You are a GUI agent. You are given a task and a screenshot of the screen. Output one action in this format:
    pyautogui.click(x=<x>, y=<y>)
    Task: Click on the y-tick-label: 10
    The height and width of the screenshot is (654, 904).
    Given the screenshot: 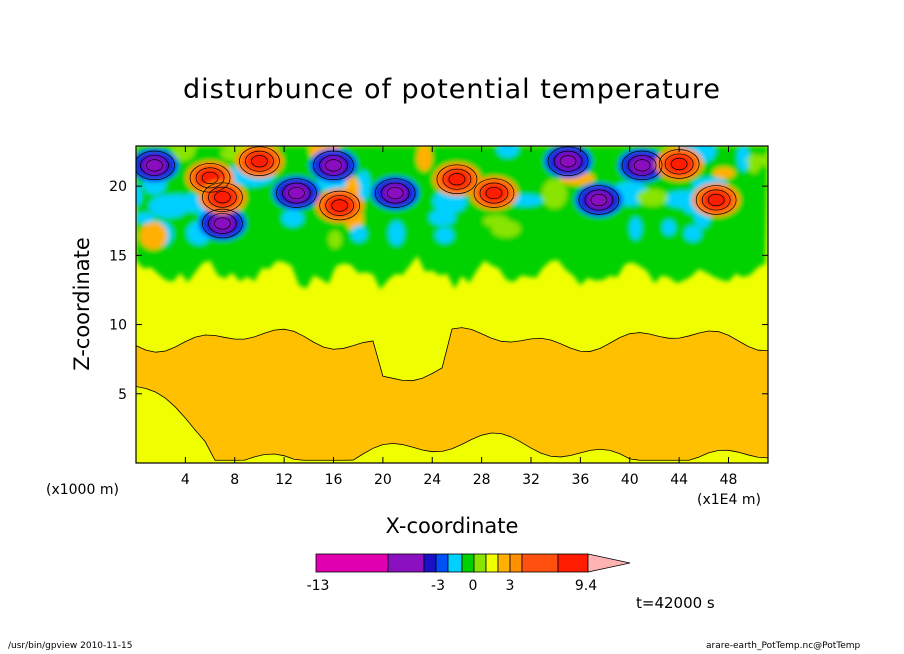 What is the action you would take?
    pyautogui.click(x=118, y=326)
    